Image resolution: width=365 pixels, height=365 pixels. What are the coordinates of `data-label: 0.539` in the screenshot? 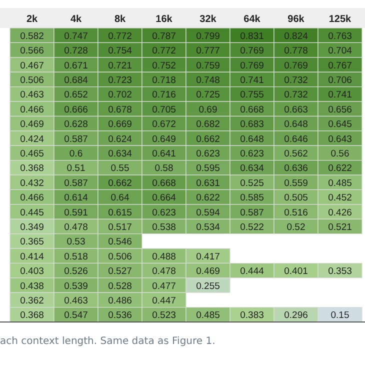 It's located at (76, 286).